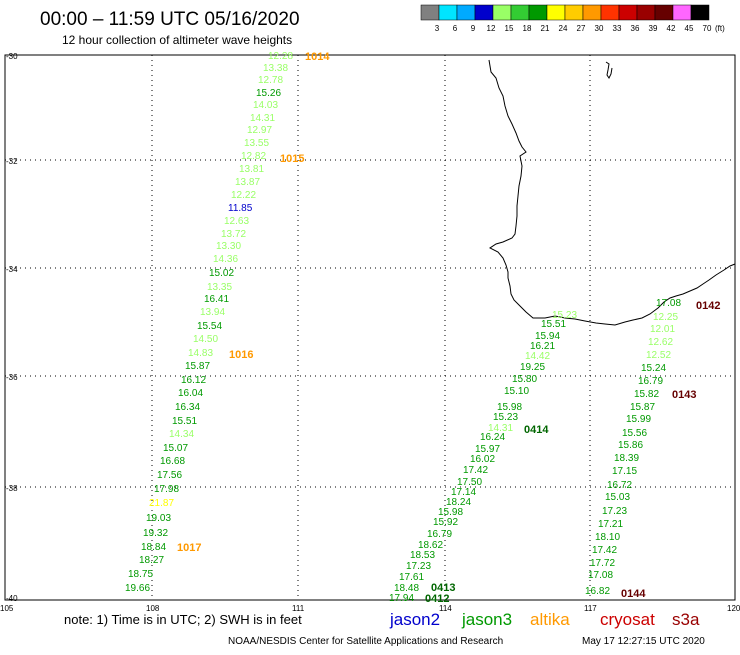  What do you see at coordinates (236, 221) in the screenshot?
I see `swh-value: 12.63` at bounding box center [236, 221].